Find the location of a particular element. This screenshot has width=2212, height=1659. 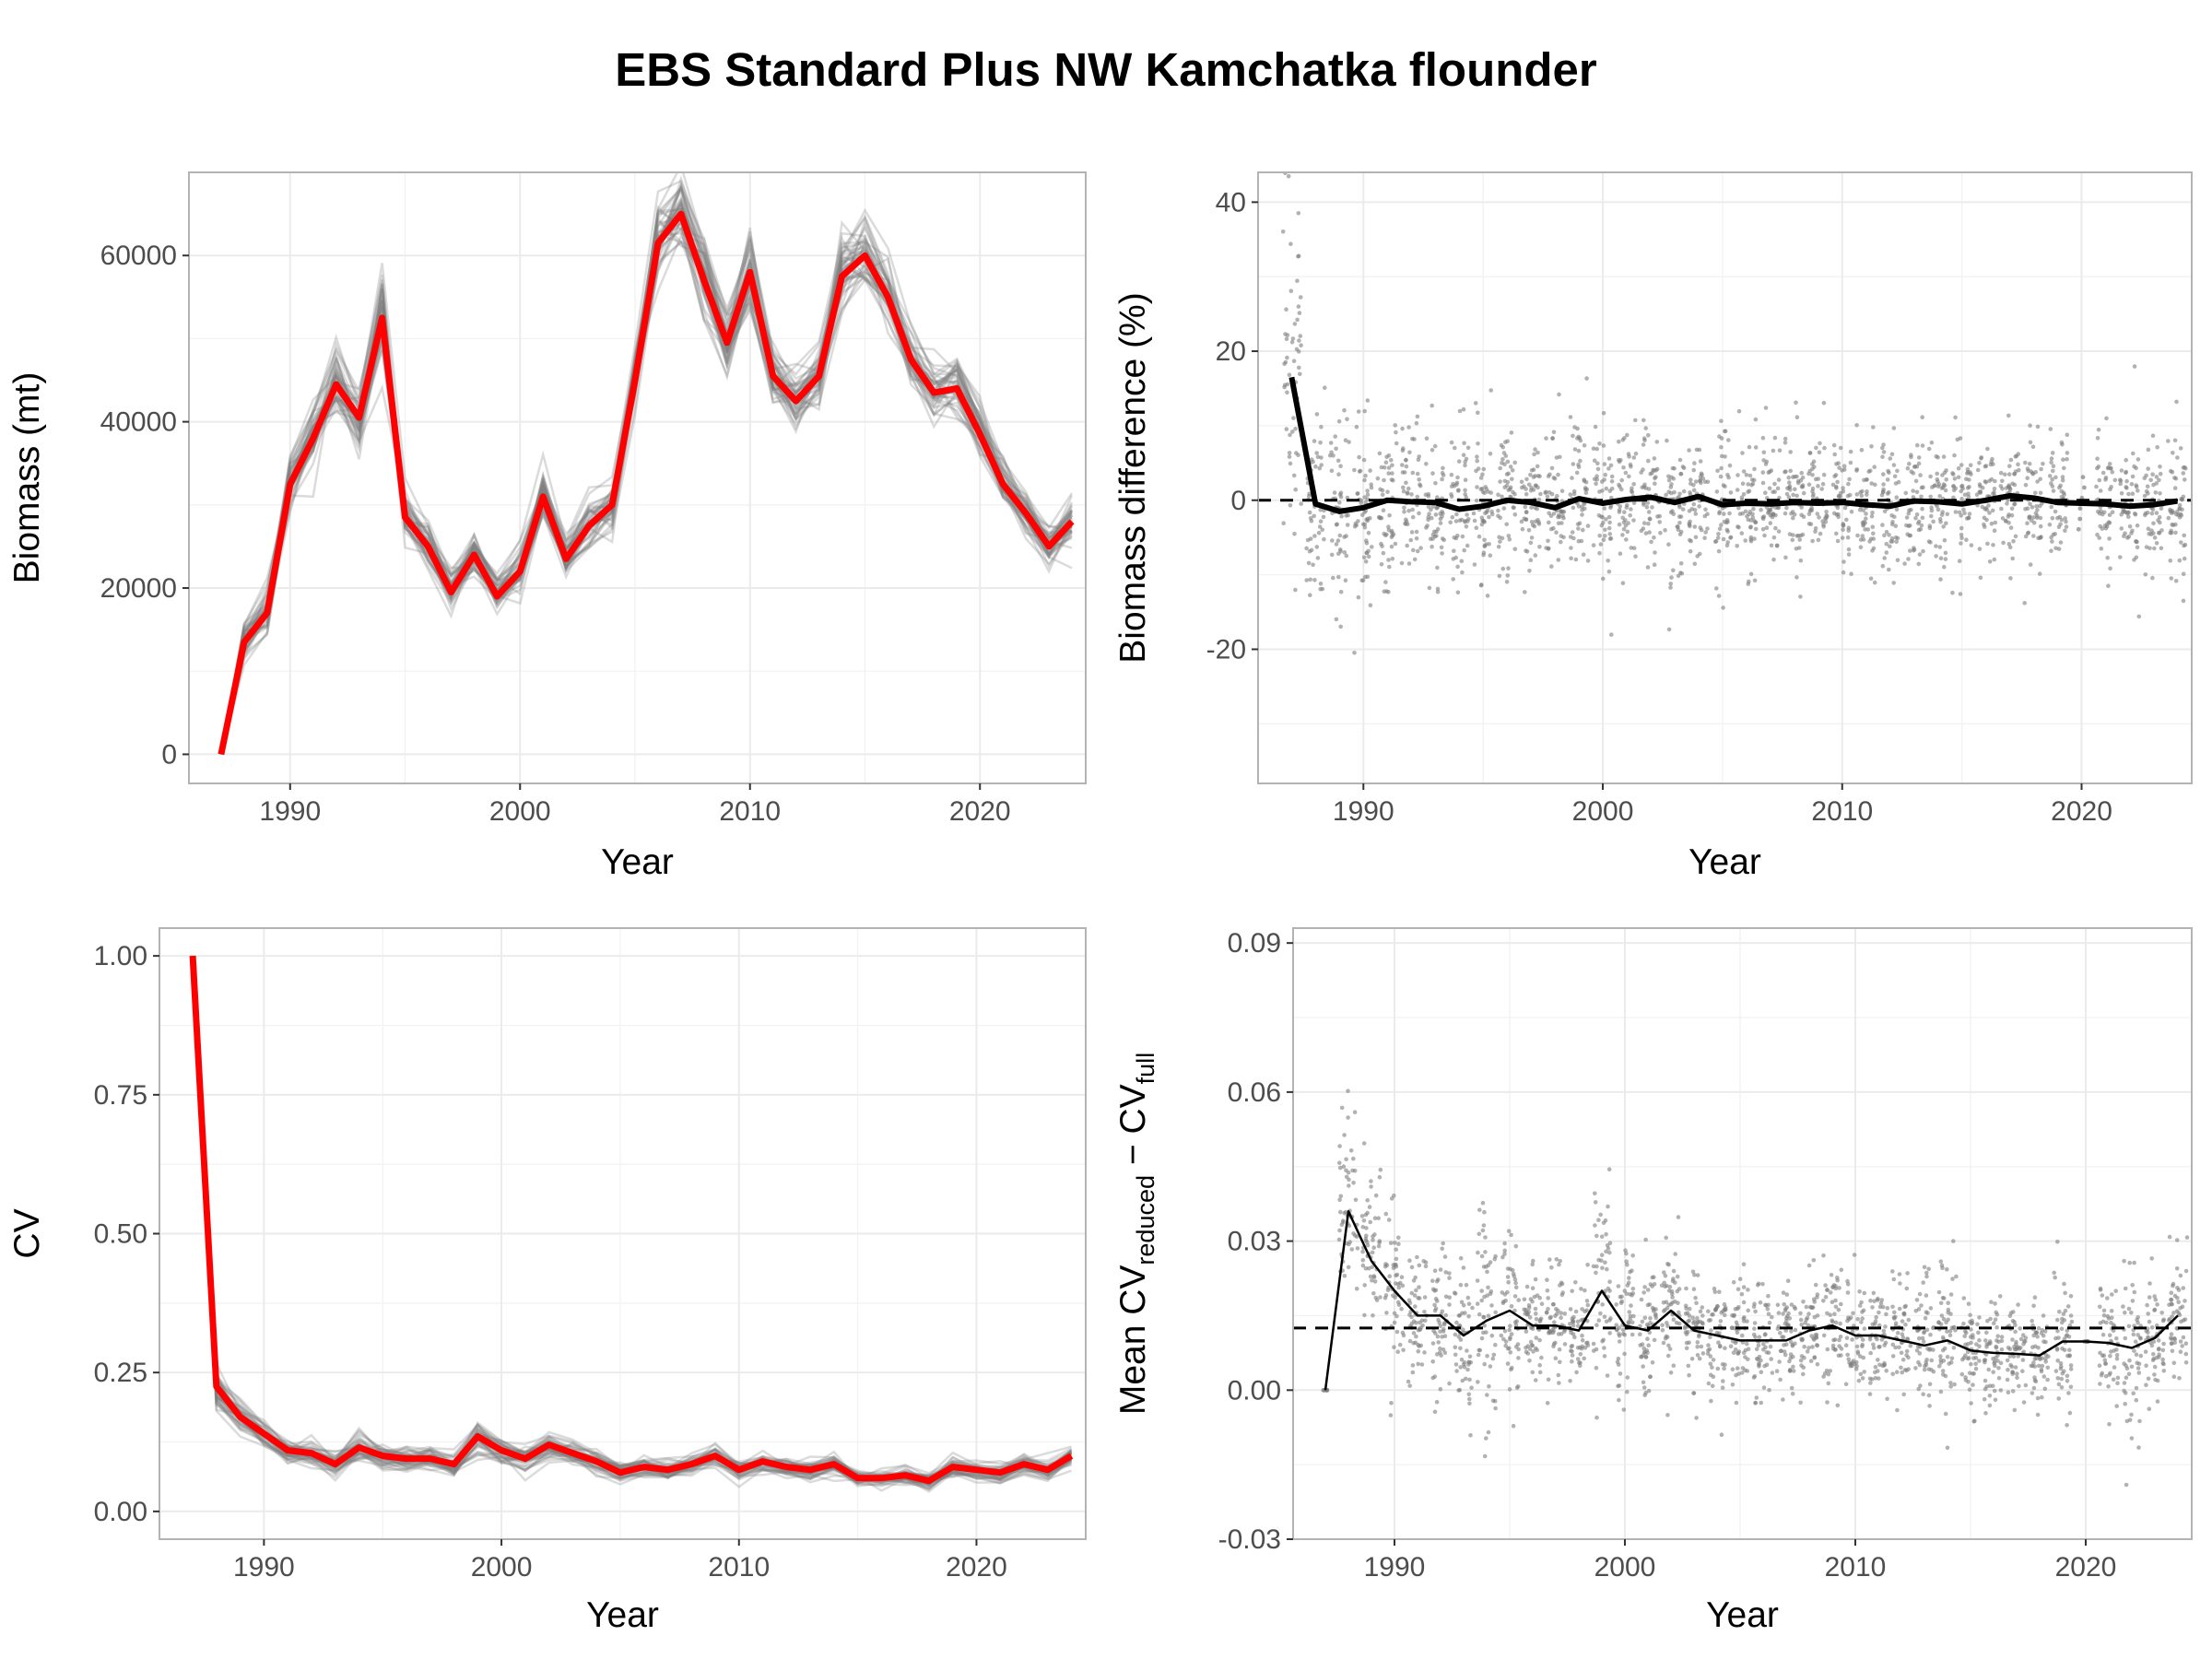

x-tick-label: 1990 is located at coordinates (1395, 1567).